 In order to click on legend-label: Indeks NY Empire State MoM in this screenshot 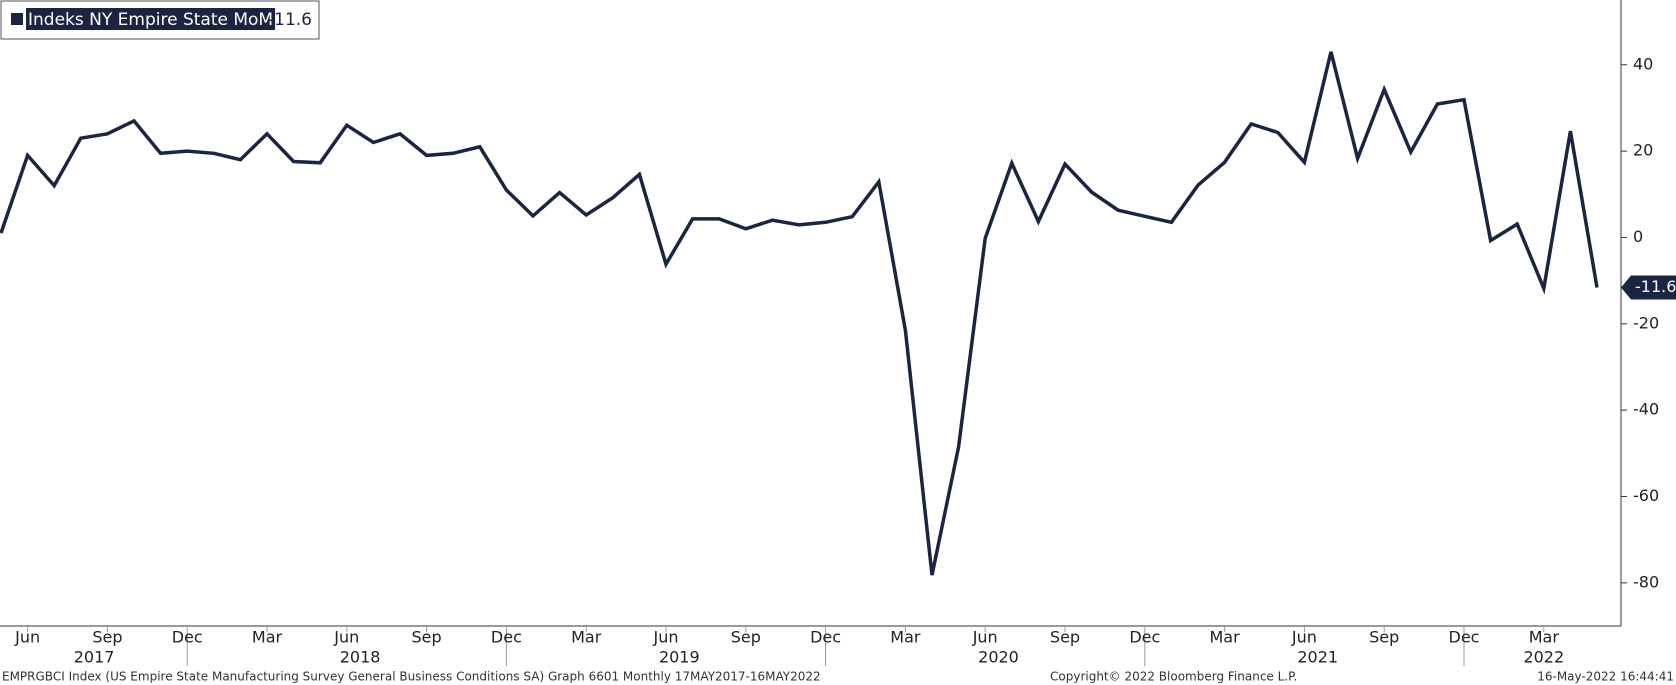, I will do `click(150, 20)`.